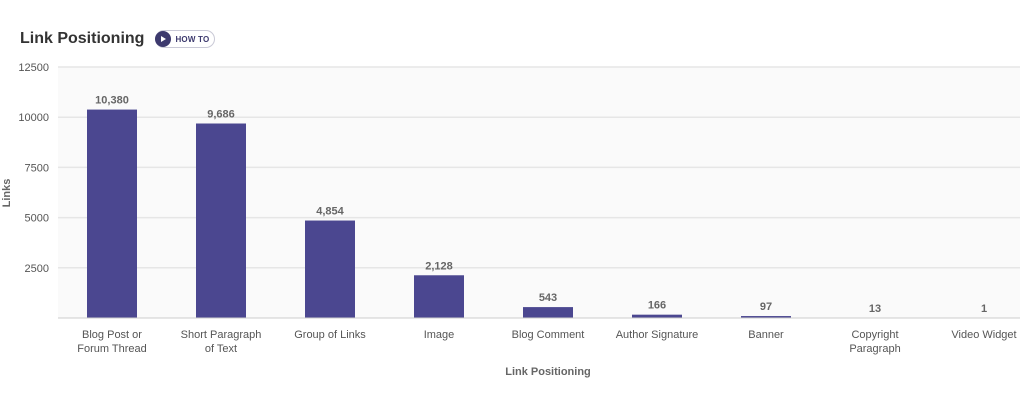 The width and height of the screenshot is (1021, 404). What do you see at coordinates (874, 349) in the screenshot?
I see `x-tick-label: Paragraph` at bounding box center [874, 349].